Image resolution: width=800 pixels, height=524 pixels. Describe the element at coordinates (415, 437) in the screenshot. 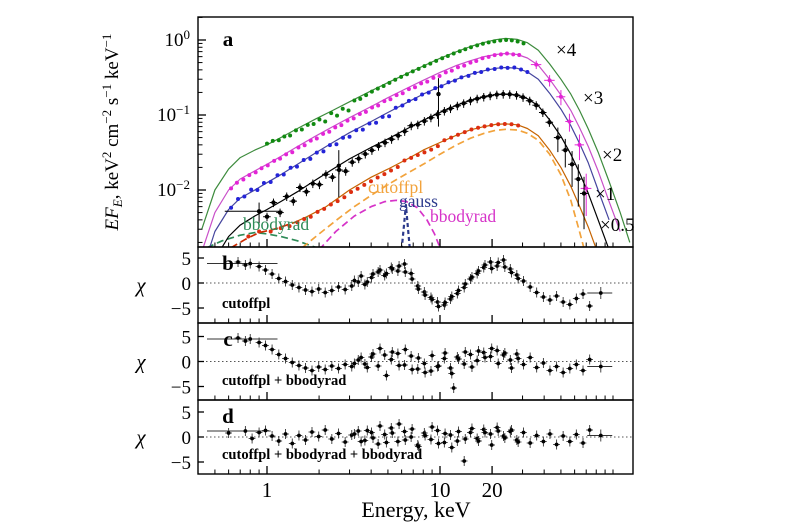

I see `panel-d-frame` at that location.